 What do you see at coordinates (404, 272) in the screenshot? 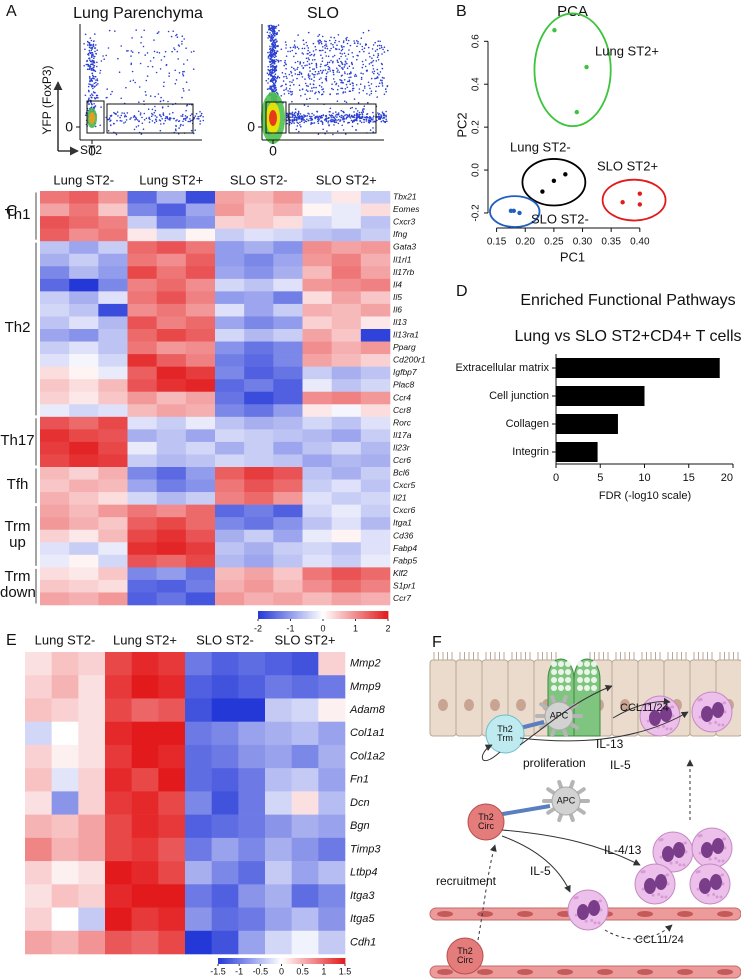
I see `gene-label: Il17rb` at bounding box center [404, 272].